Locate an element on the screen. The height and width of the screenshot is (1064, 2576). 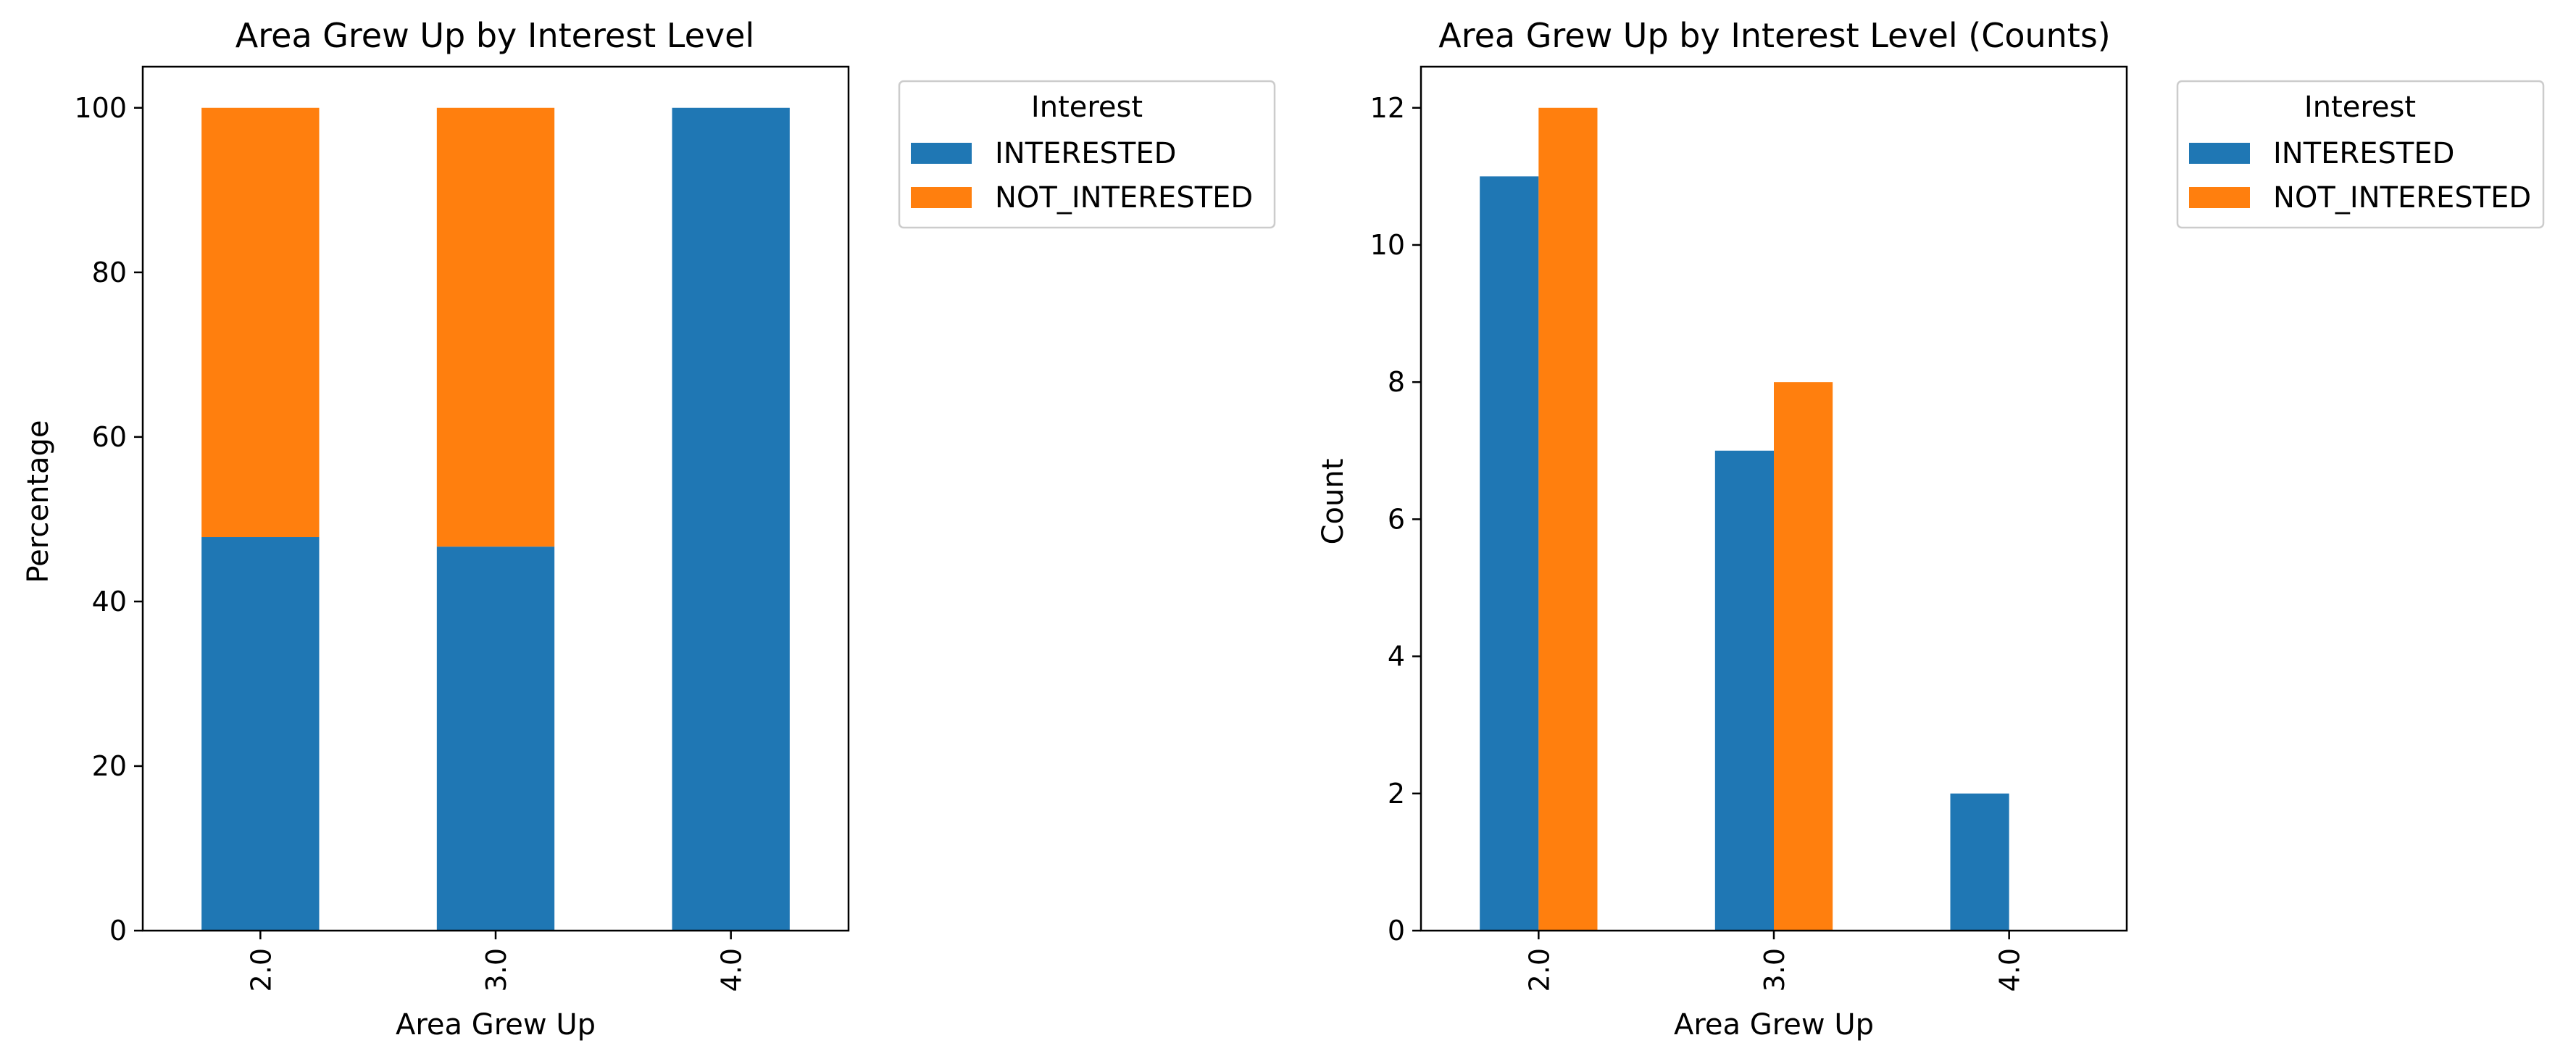
y-axis-label: Count is located at coordinates (1333, 502).